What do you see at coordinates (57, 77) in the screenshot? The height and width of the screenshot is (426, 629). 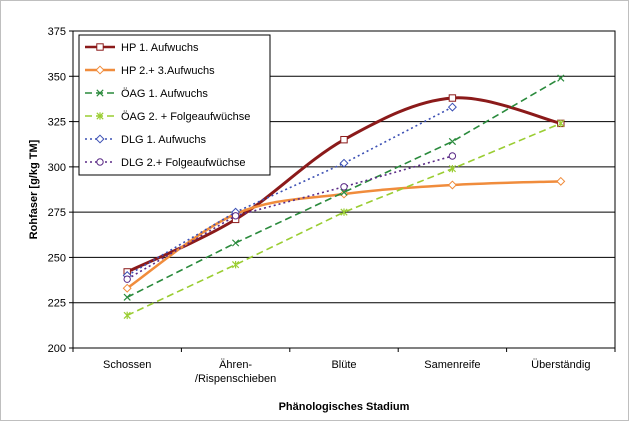 I see `y-tick-label: 350` at bounding box center [57, 77].